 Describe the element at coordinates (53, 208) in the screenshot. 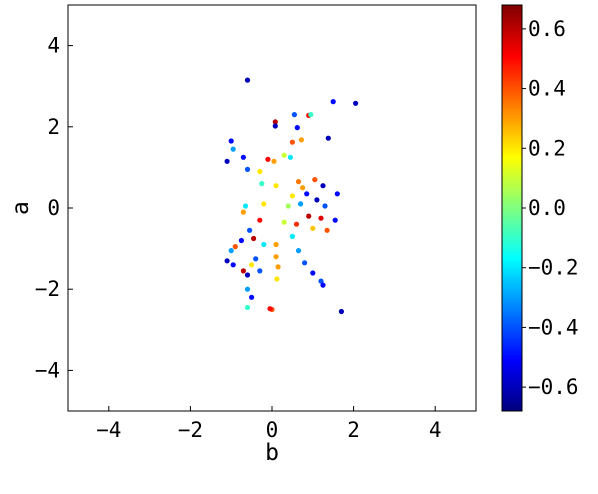

I see `y-tick-label: 0` at that location.